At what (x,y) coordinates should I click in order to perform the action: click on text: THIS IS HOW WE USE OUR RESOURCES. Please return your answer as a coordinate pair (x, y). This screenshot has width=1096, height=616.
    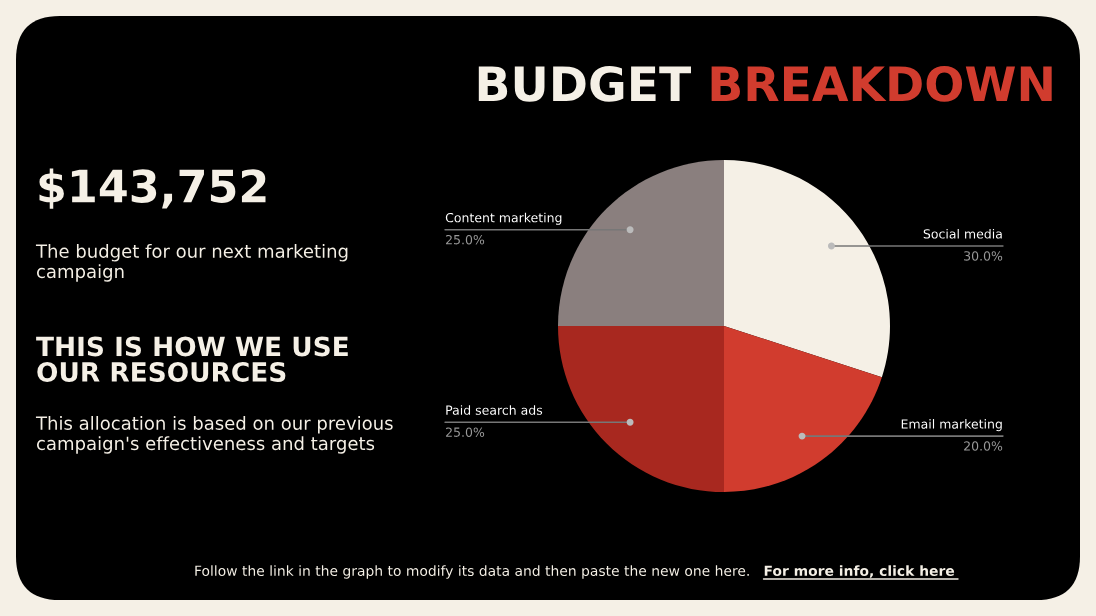
    Looking at the image, I should click on (192, 359).